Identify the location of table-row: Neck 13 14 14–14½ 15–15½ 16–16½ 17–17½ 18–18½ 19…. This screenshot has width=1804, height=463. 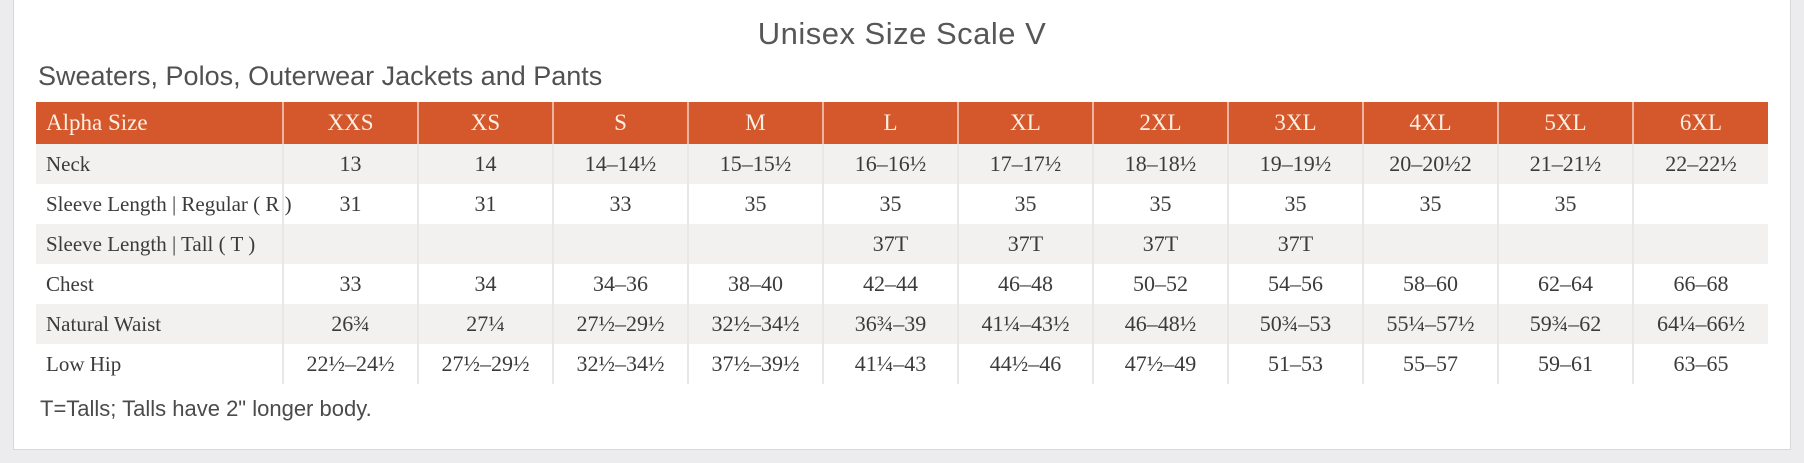
(902, 164).